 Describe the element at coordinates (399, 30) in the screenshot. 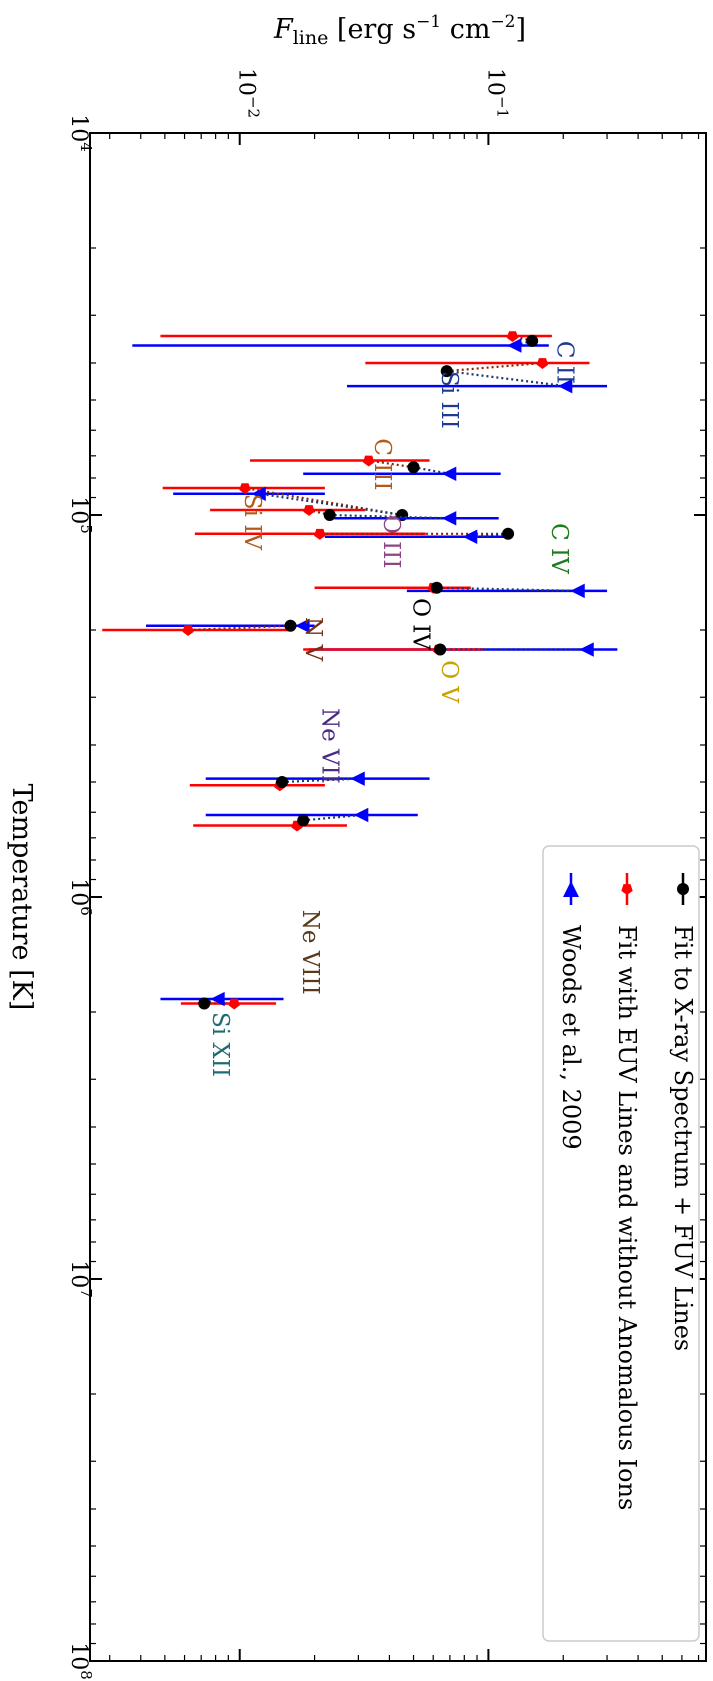

I see `y-axis-title: Fline [erg s−1 cm−2]` at that location.